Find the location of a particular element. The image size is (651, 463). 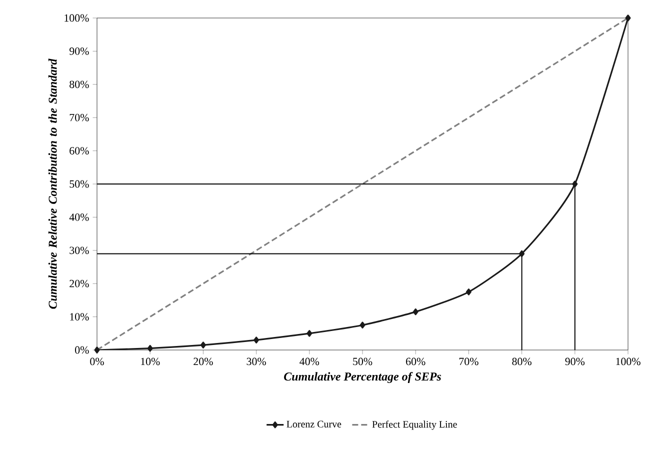

y-tick-label: 60% is located at coordinates (79, 151).